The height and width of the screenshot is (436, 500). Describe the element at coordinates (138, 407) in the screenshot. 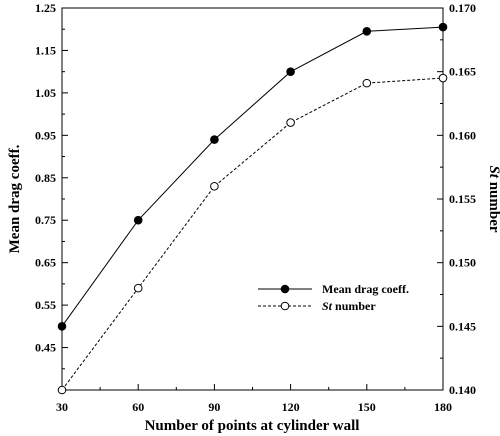

I see `x-tick-label: 60` at that location.